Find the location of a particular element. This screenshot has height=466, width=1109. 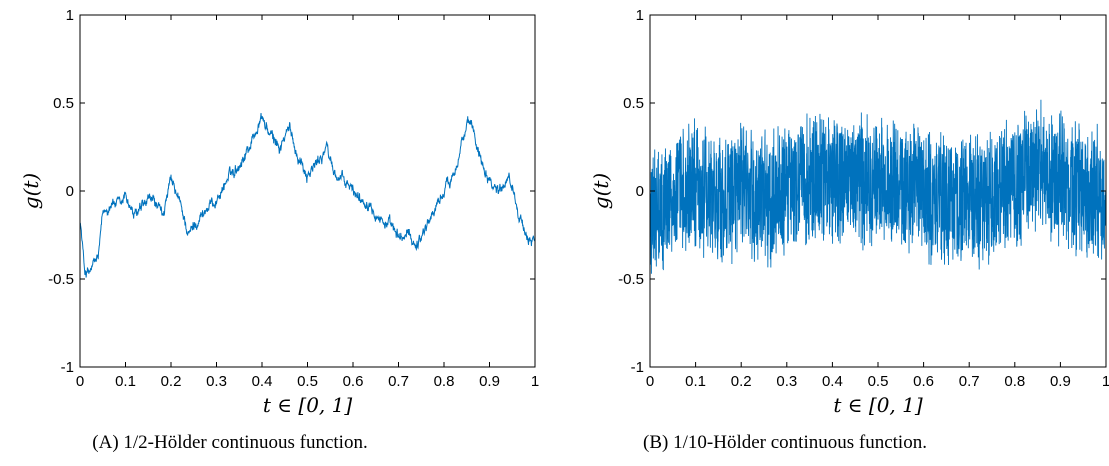

plot-area-a is located at coordinates (307, 195).